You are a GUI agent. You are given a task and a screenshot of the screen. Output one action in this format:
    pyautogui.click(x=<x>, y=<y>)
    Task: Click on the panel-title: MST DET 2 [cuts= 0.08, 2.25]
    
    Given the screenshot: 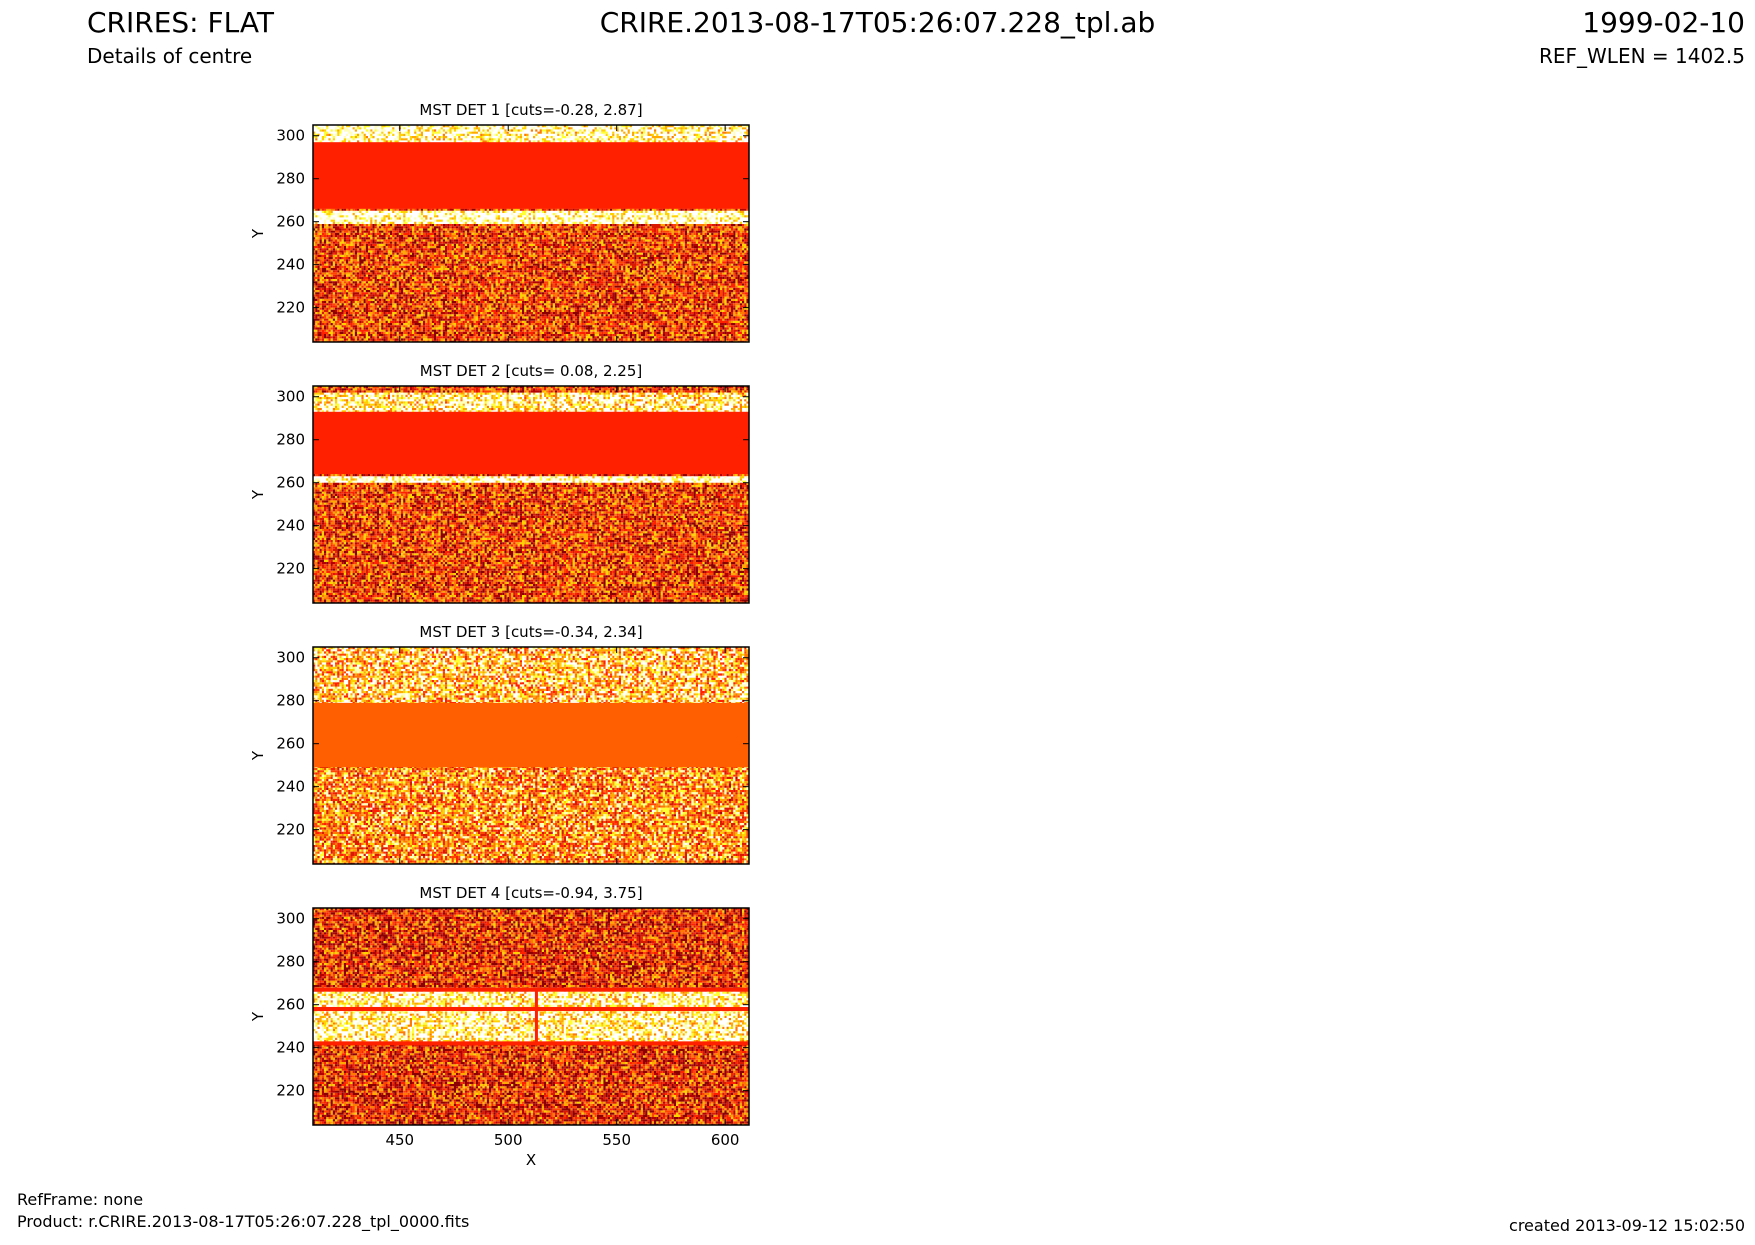 What is the action you would take?
    pyautogui.click(x=531, y=371)
    